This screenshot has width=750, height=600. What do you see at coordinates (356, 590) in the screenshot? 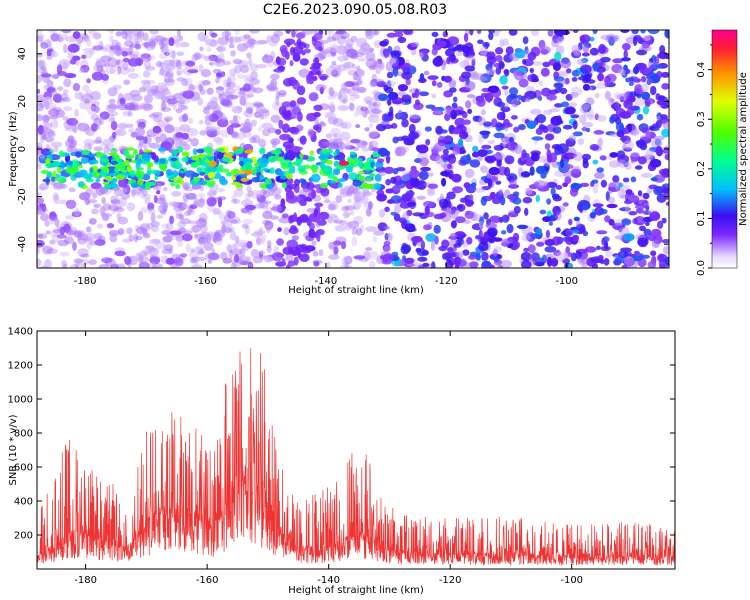
I see `snr-x-label: Height of straight line (km)` at bounding box center [356, 590].